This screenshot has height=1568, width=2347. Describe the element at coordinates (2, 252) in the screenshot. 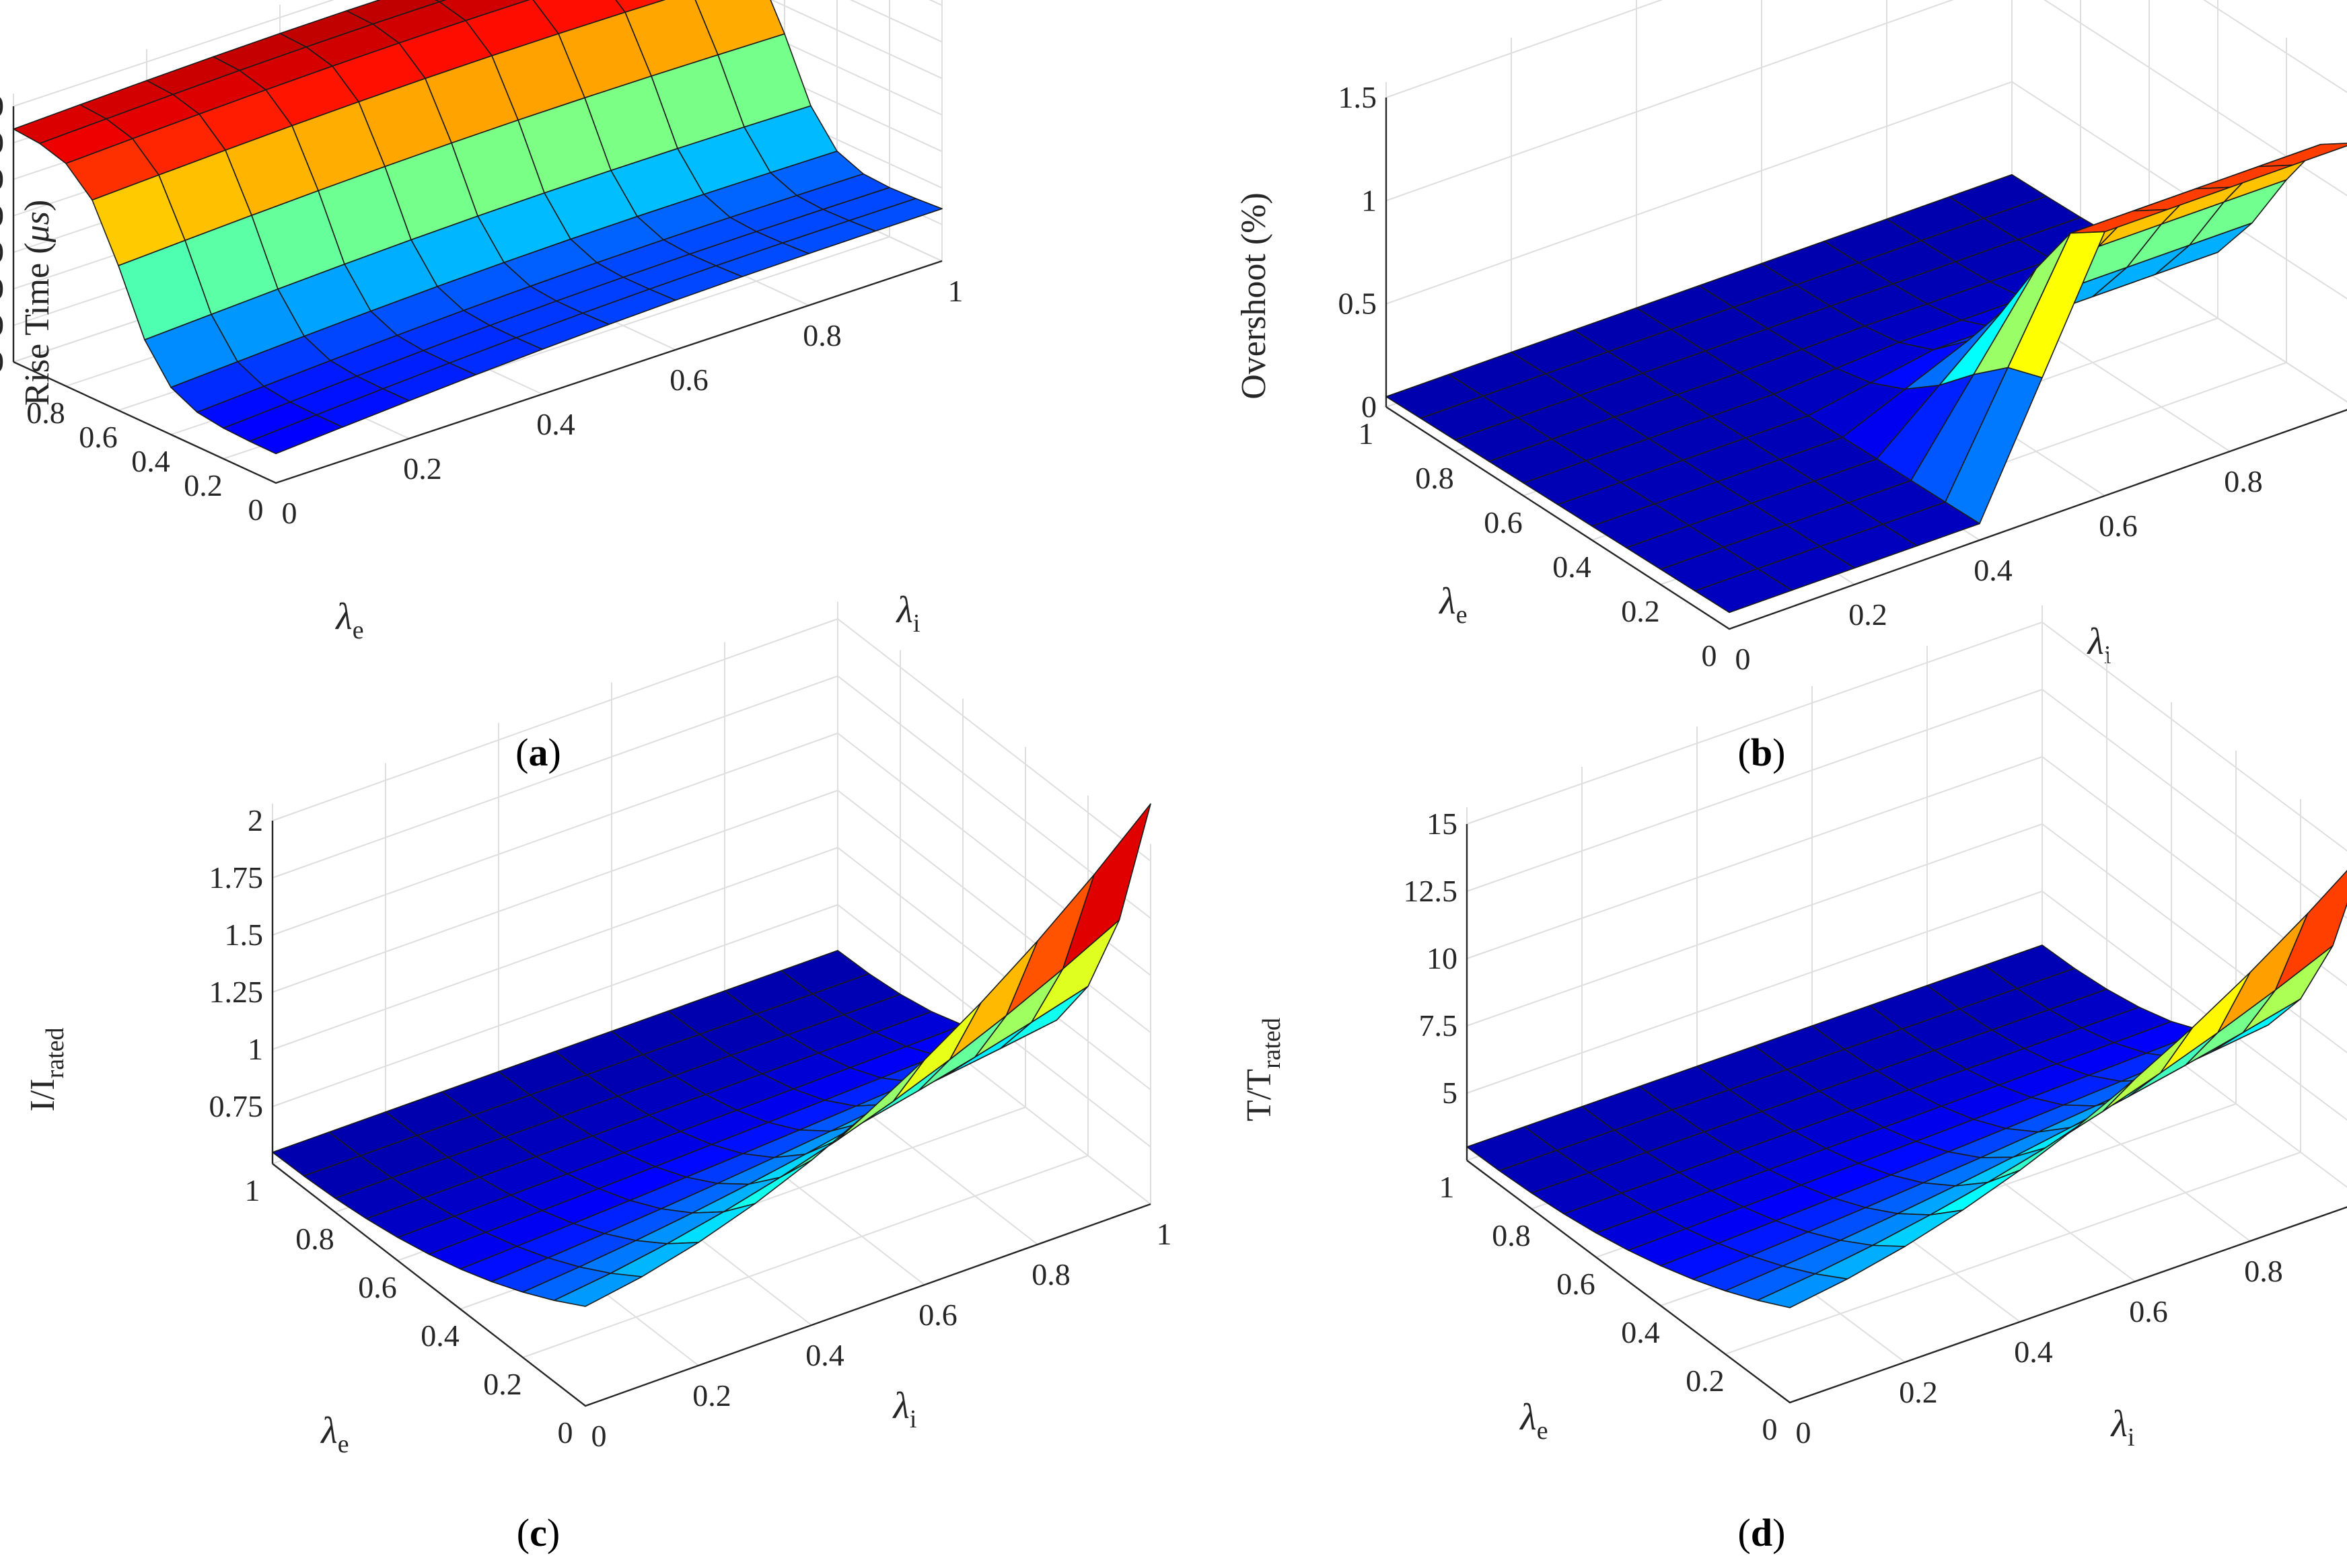

I see `z-tick-label: 300` at that location.